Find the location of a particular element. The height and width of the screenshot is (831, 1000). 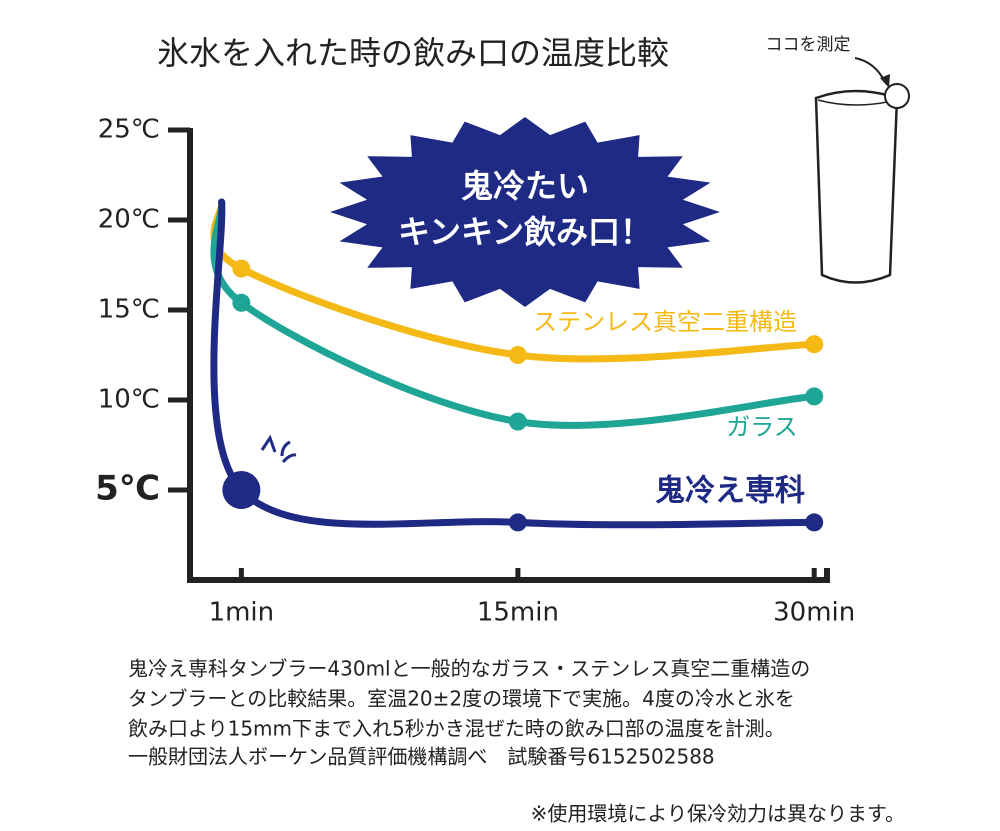

y-tick-label: 10℃ is located at coordinates (129, 400).